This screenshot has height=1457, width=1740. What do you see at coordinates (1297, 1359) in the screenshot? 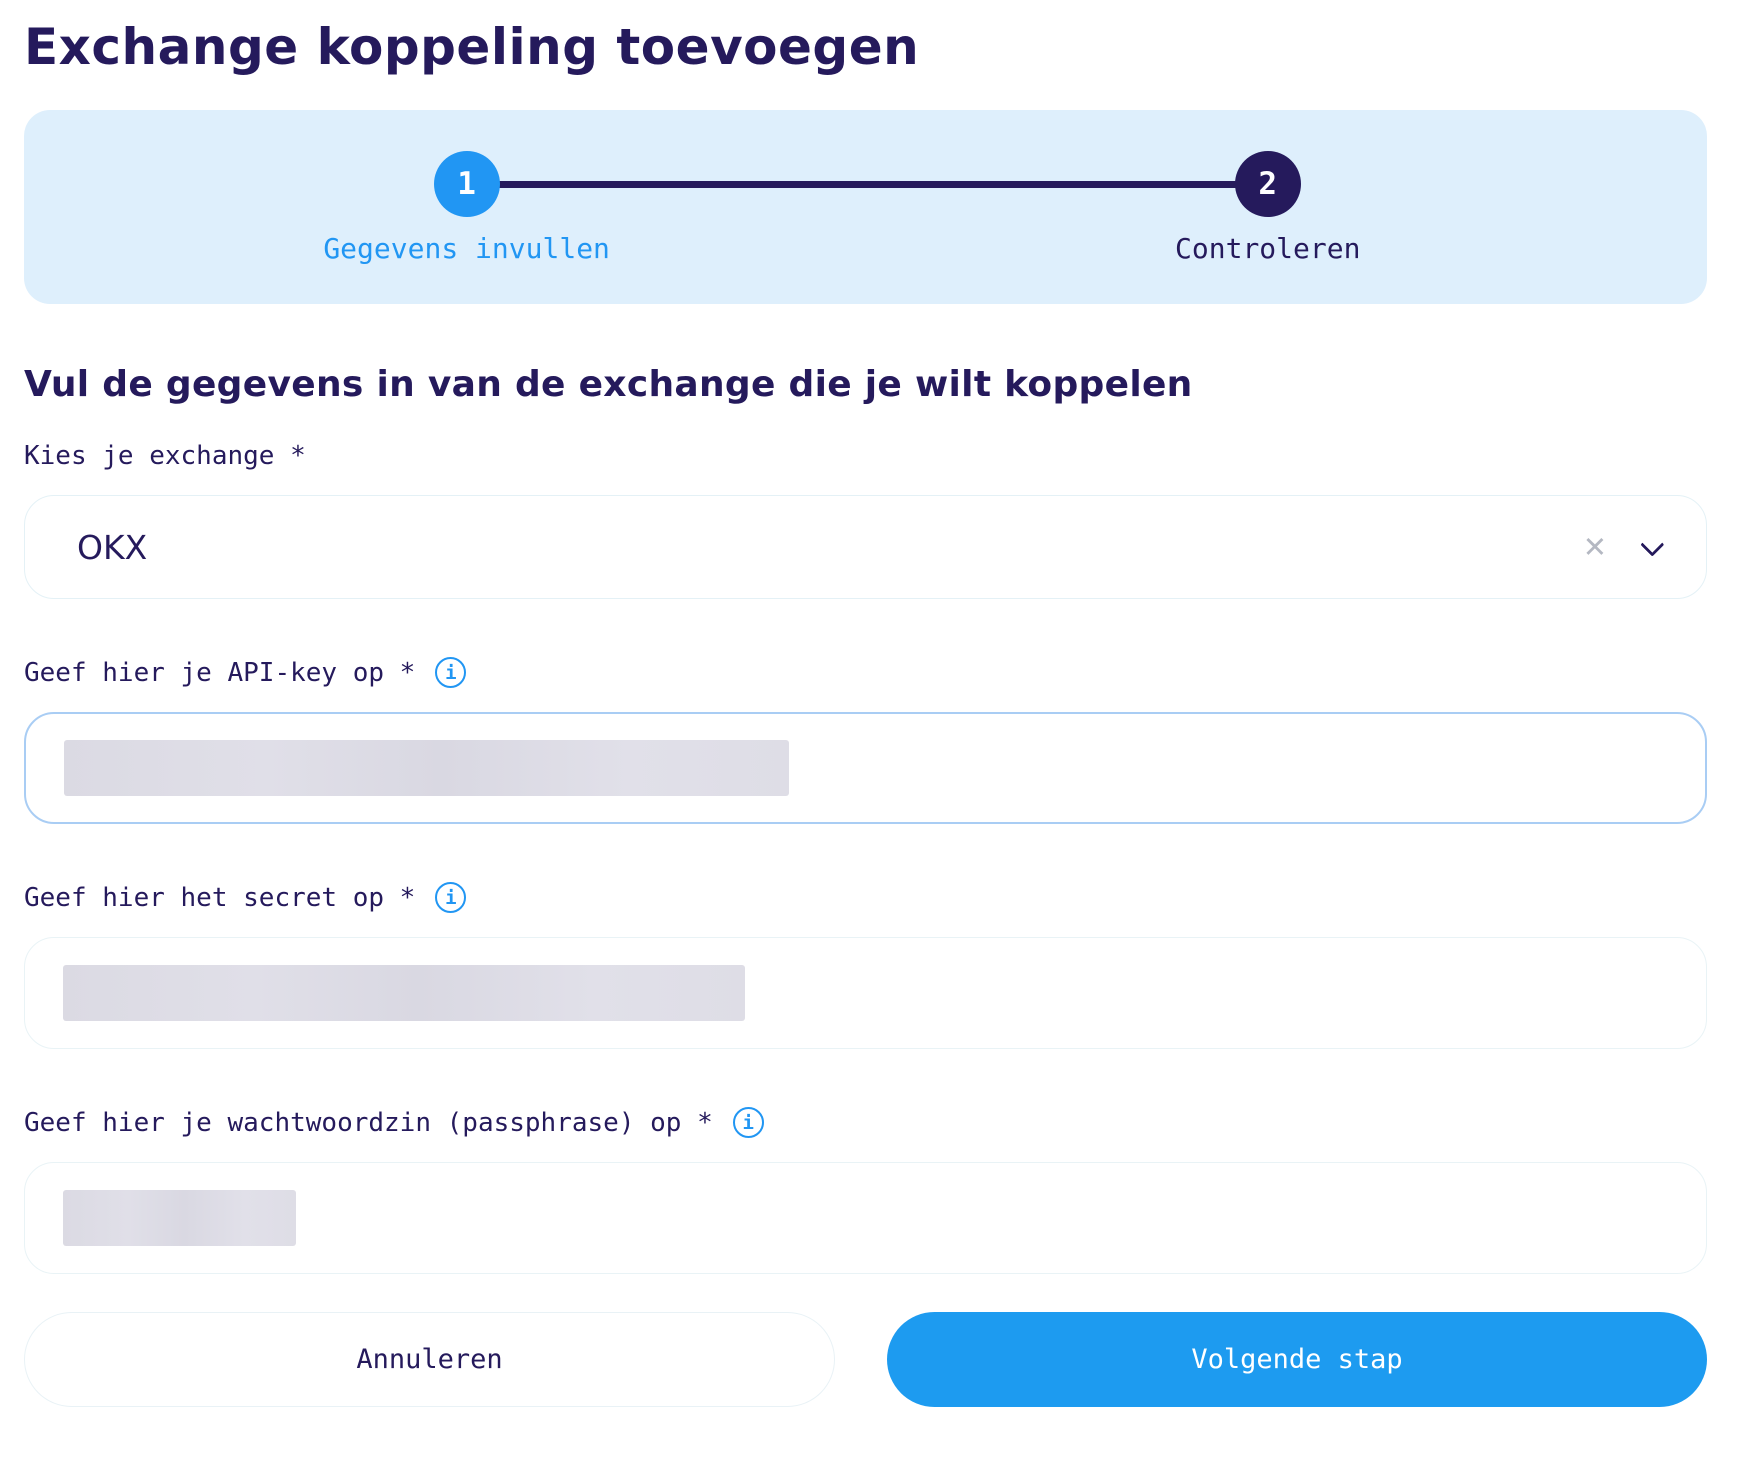
I see `next-step-button: Volgende stap` at bounding box center [1297, 1359].